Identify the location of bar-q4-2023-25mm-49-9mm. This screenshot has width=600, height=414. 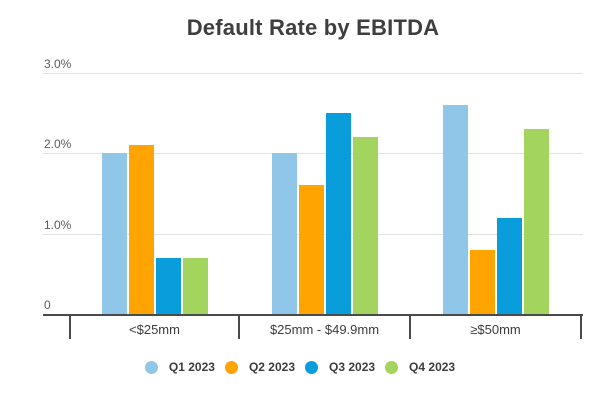
(365, 225).